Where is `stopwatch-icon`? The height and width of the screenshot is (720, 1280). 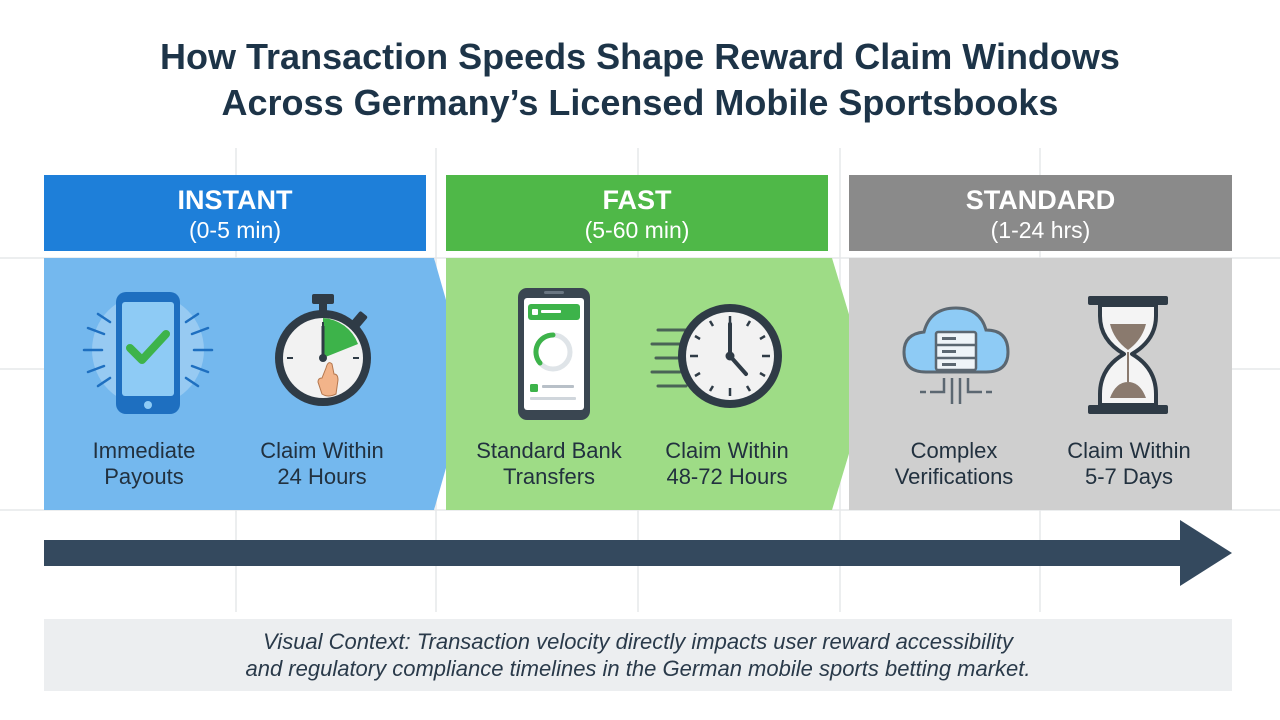
stopwatch-icon is located at coordinates (323, 350).